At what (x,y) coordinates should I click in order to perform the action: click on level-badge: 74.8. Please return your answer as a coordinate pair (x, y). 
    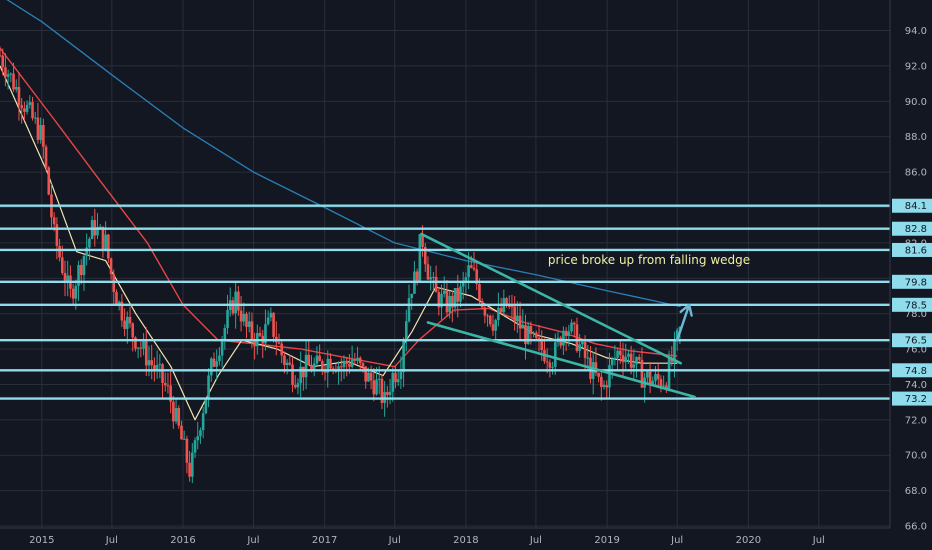
    Looking at the image, I should click on (912, 370).